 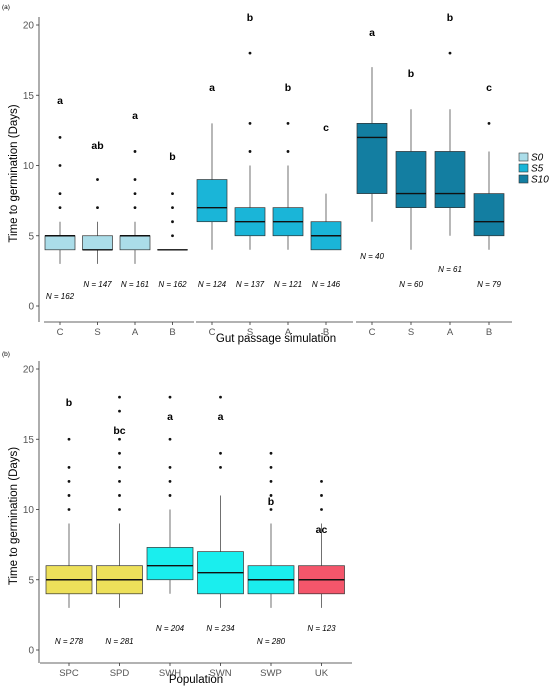 What do you see at coordinates (489, 284) in the screenshot?
I see `sample-size-label: N = 79` at bounding box center [489, 284].